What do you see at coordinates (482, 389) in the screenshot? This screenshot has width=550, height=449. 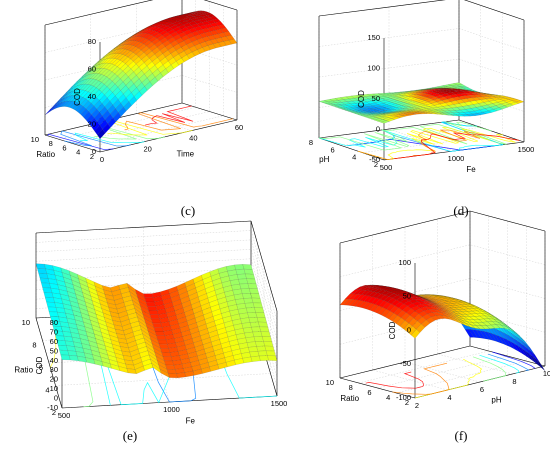 I see `x-tick-label: 6` at bounding box center [482, 389].